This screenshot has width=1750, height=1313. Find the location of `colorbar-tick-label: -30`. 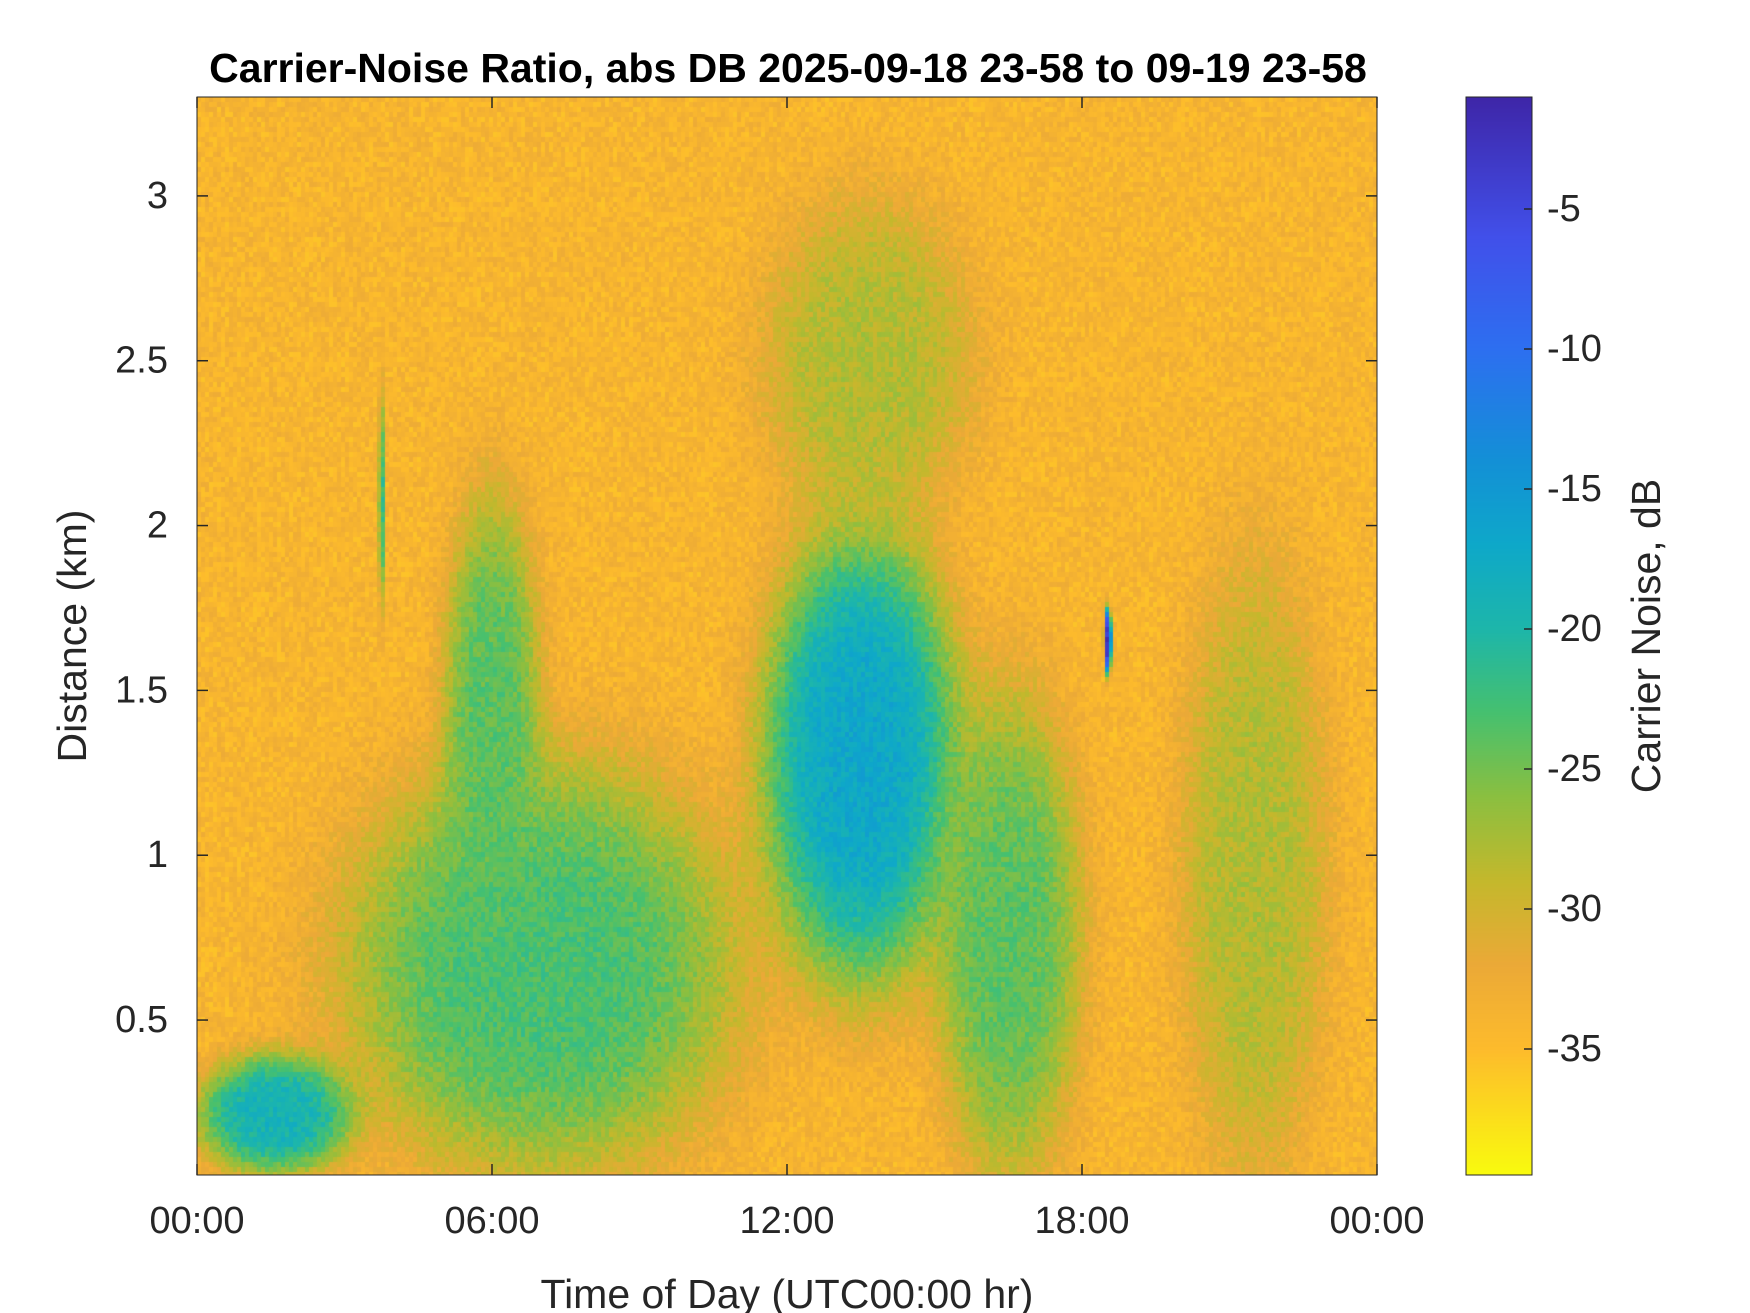

colorbar-tick-label: -30 is located at coordinates (1574, 909).